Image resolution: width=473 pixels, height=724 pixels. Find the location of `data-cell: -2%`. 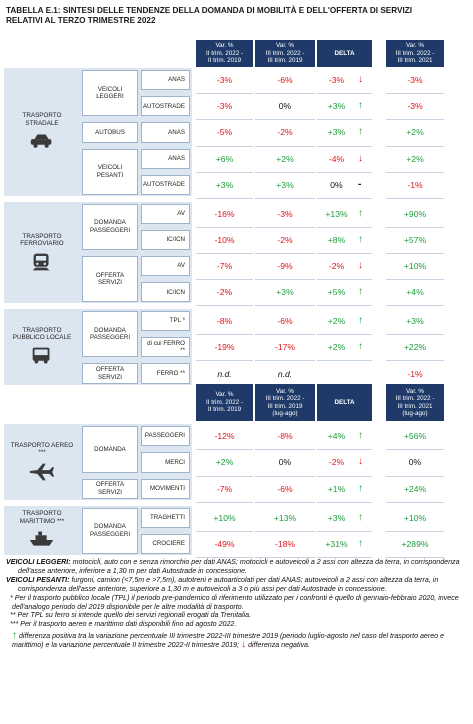

data-cell: -2% is located at coordinates (224, 293).